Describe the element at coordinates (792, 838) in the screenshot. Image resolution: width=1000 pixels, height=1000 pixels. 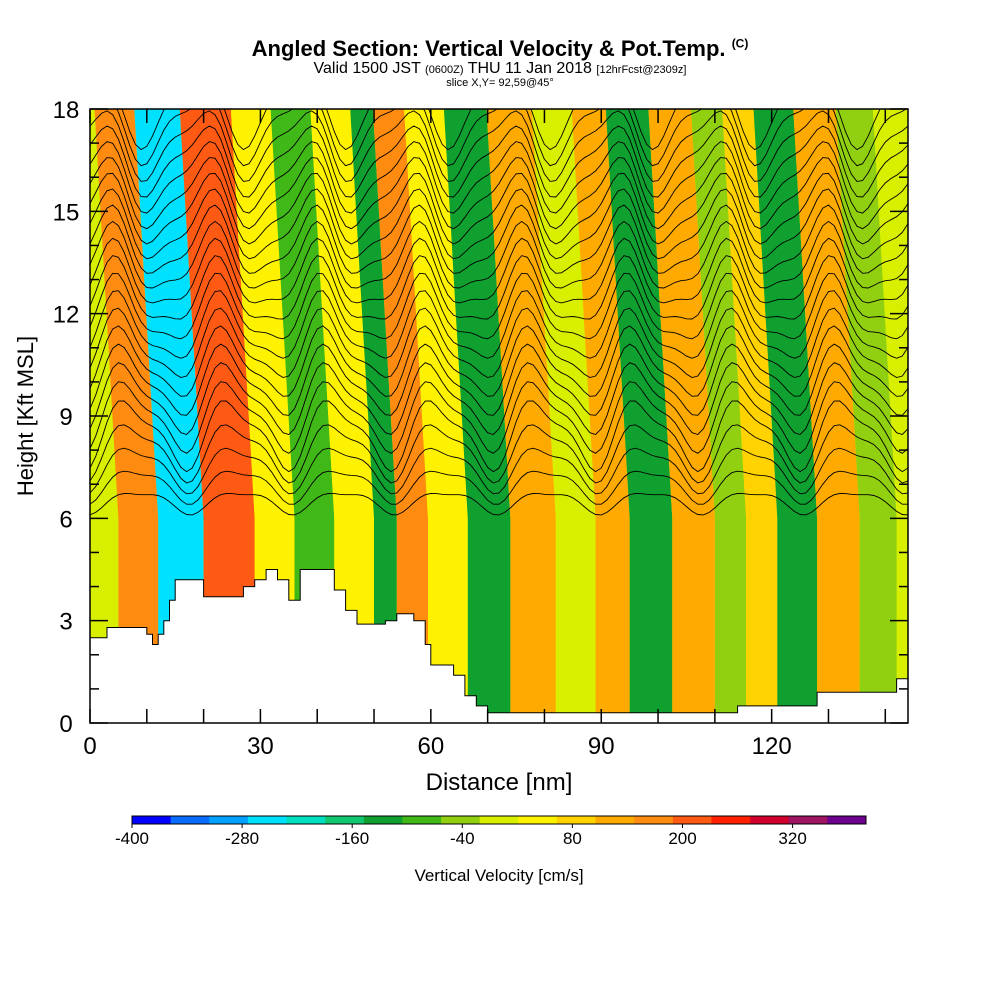
I see `colorbar-tick-label: 320` at that location.